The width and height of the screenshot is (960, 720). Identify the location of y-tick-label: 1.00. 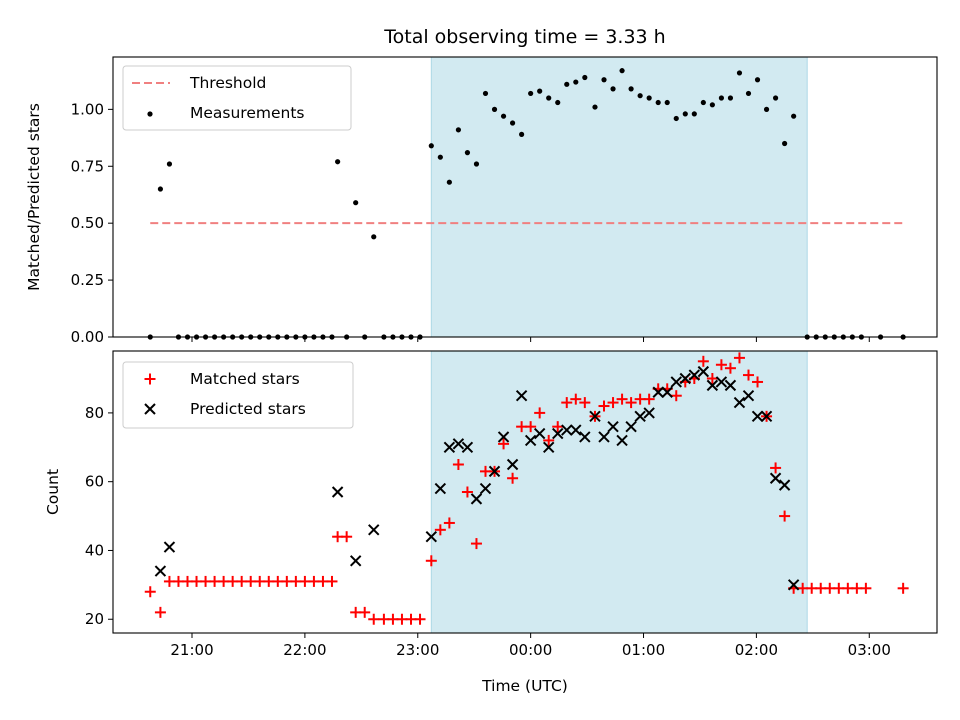
(87, 109).